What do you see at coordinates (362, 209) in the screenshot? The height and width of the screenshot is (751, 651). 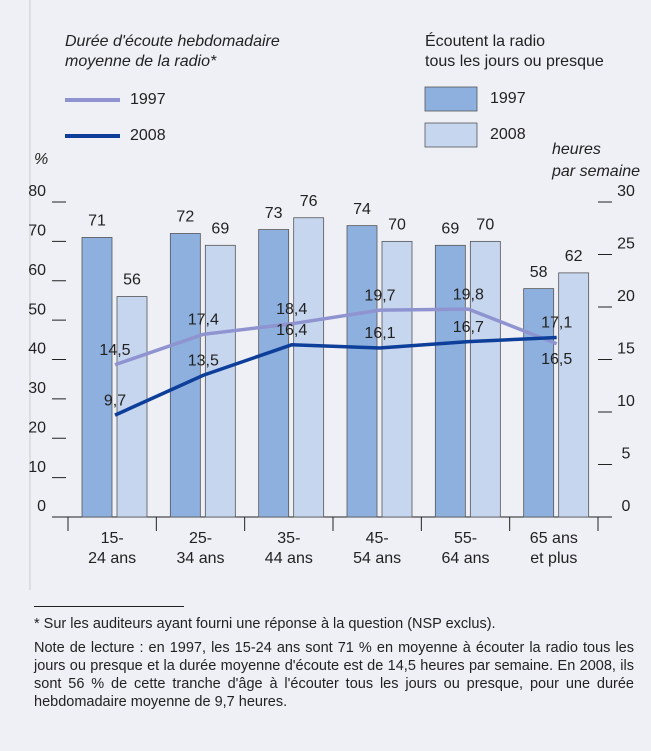 I see `bar-value-label: 74` at bounding box center [362, 209].